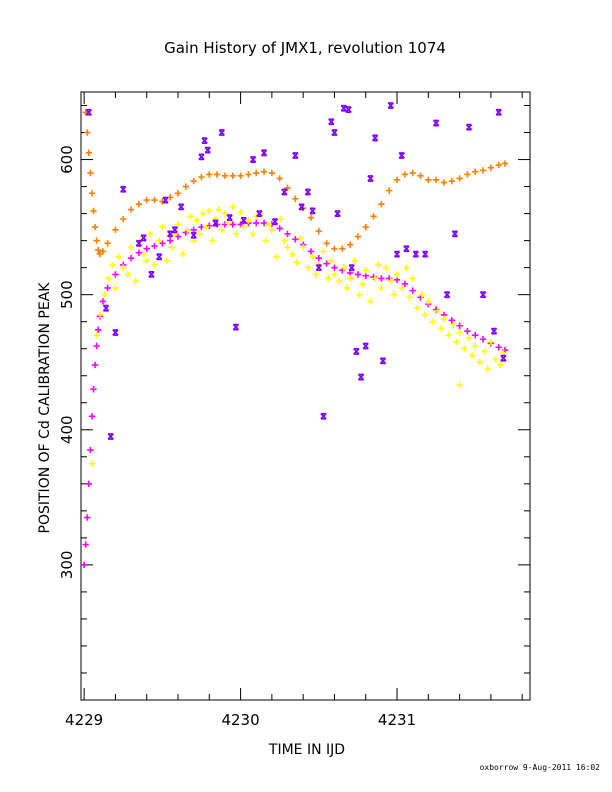 The height and width of the screenshot is (792, 612). What do you see at coordinates (397, 720) in the screenshot?
I see `x-tick-label: 4231` at bounding box center [397, 720].